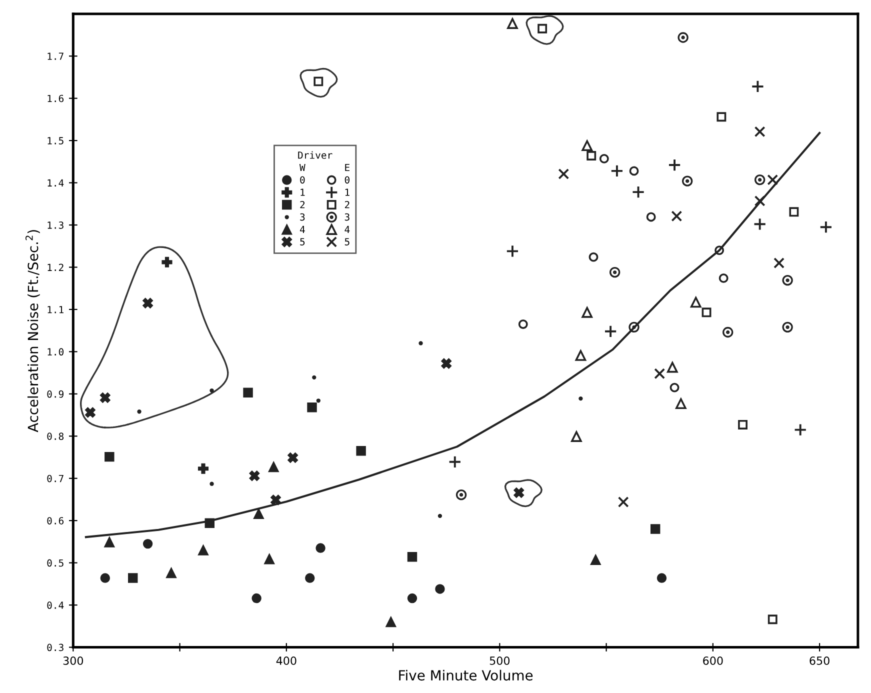 This screenshot has height=693, width=871. What do you see at coordinates (55, 394) in the screenshot?
I see `y-tick-label: 0.9` at bounding box center [55, 394].